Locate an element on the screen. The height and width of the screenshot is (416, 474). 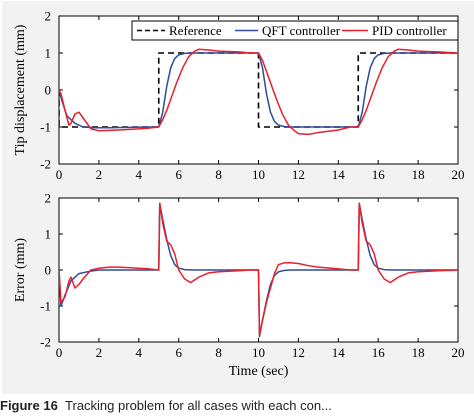
y-axis-label: Error (mm) is located at coordinates (20, 270).